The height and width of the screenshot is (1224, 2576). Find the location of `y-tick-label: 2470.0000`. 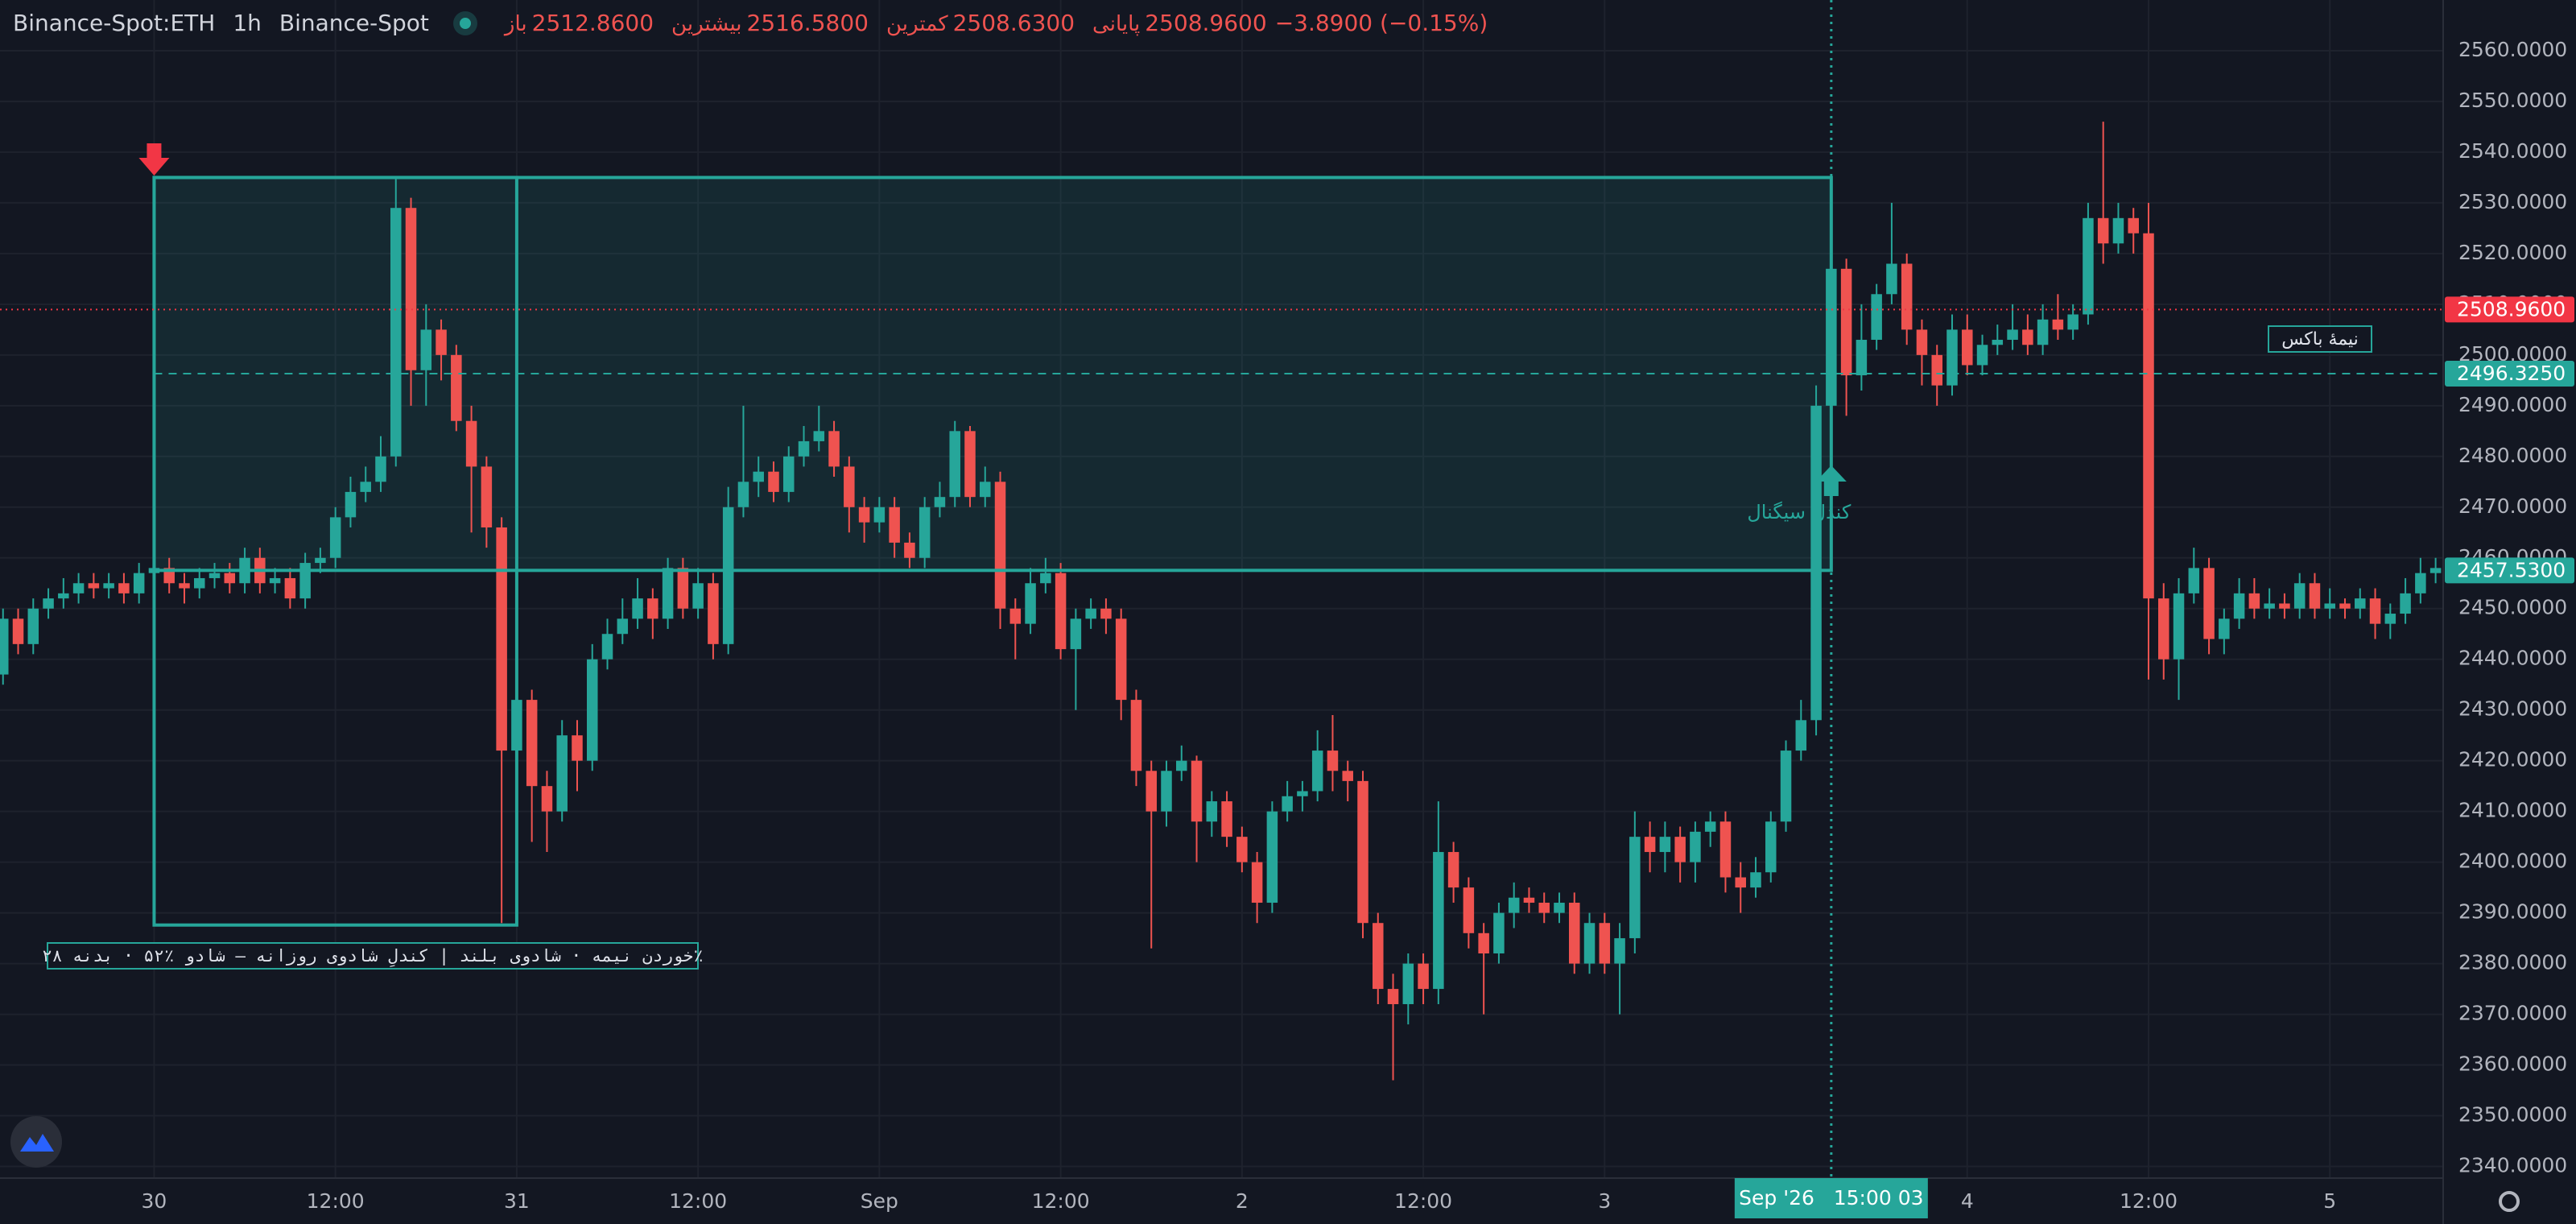

y-tick-label: 2470.0000 is located at coordinates (2512, 506).